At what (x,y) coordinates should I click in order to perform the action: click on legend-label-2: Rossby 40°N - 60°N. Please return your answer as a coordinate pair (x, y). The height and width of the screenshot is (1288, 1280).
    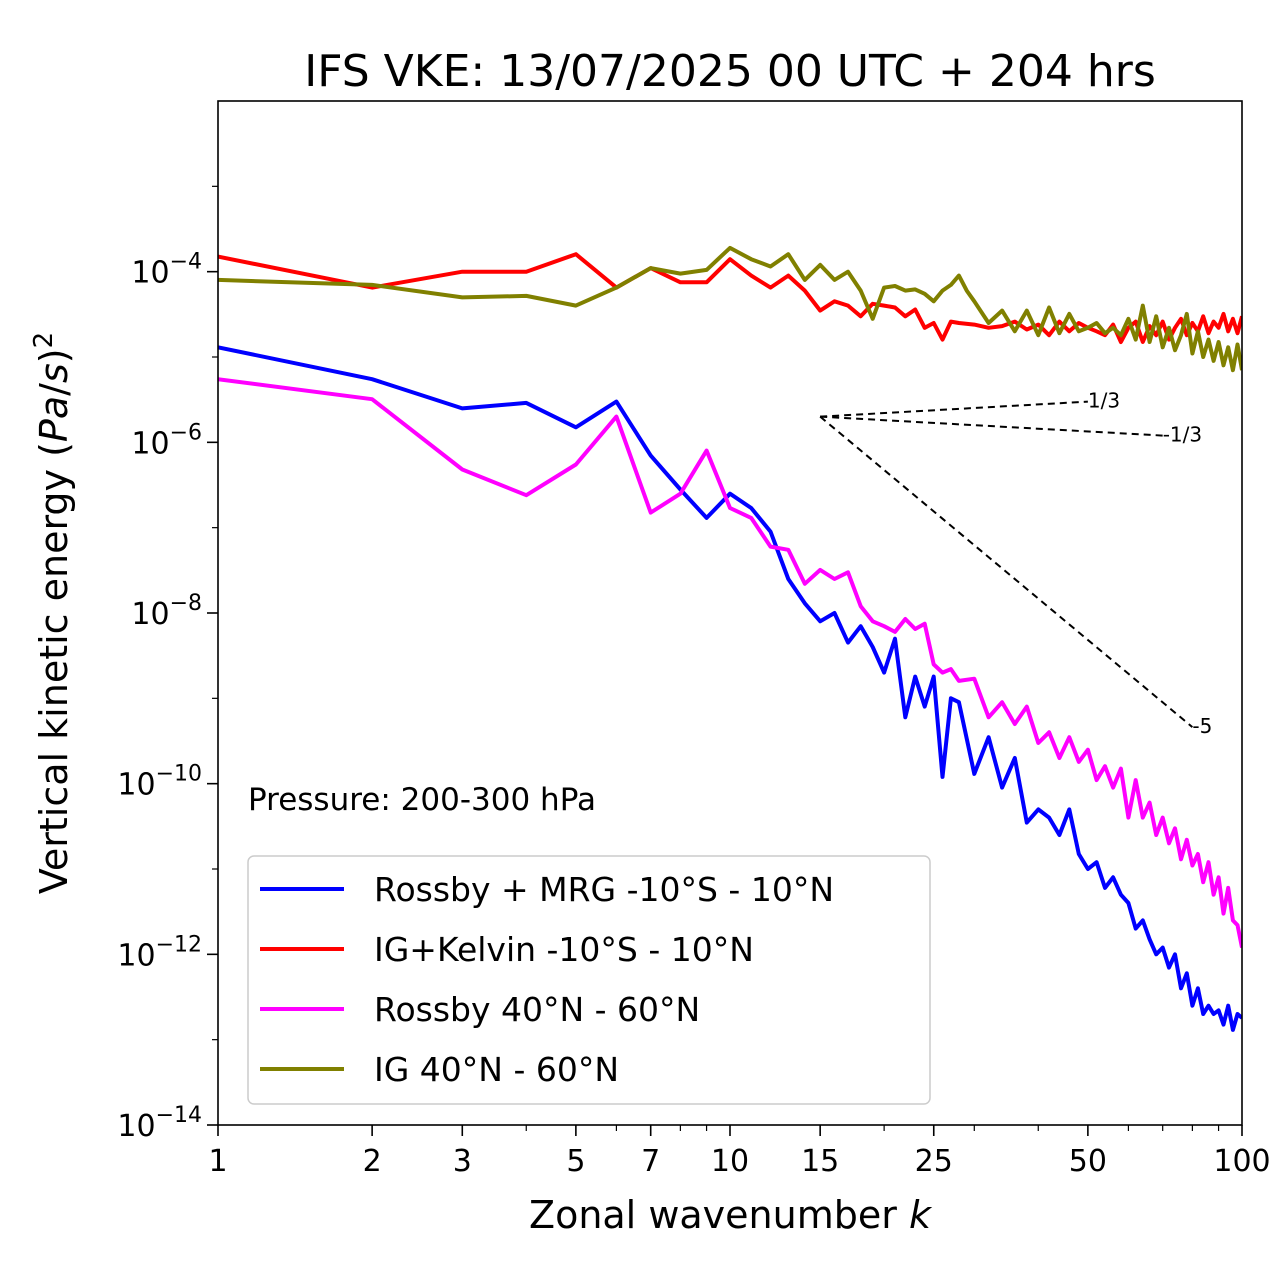
    Looking at the image, I should click on (537, 1009).